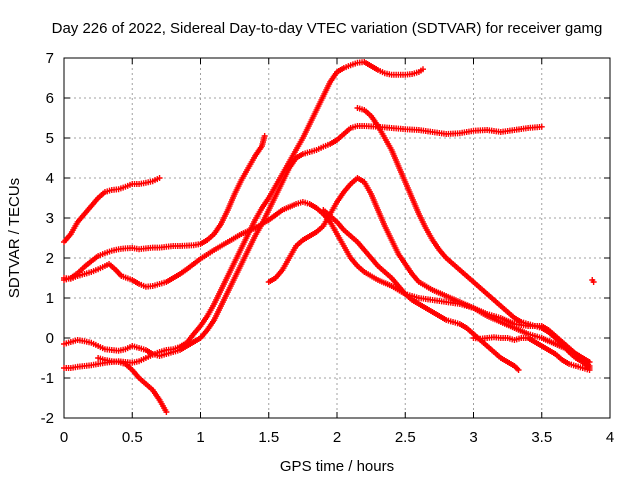 The width and height of the screenshot is (640, 480). I want to click on y-tick-label: 0, so click(50, 338).